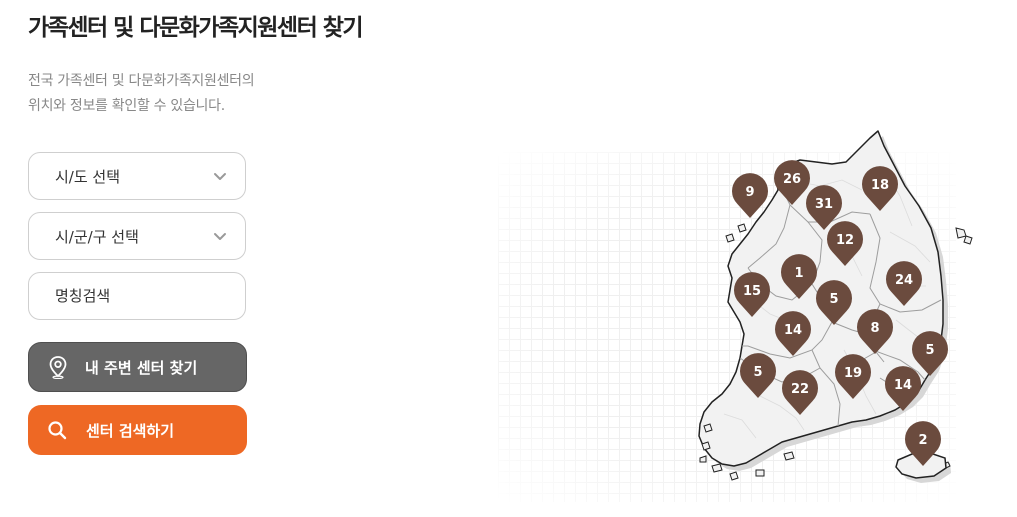 This screenshot has height=517, width=1017. Describe the element at coordinates (874, 328) in the screenshot. I see `map-marker-count: 8` at that location.